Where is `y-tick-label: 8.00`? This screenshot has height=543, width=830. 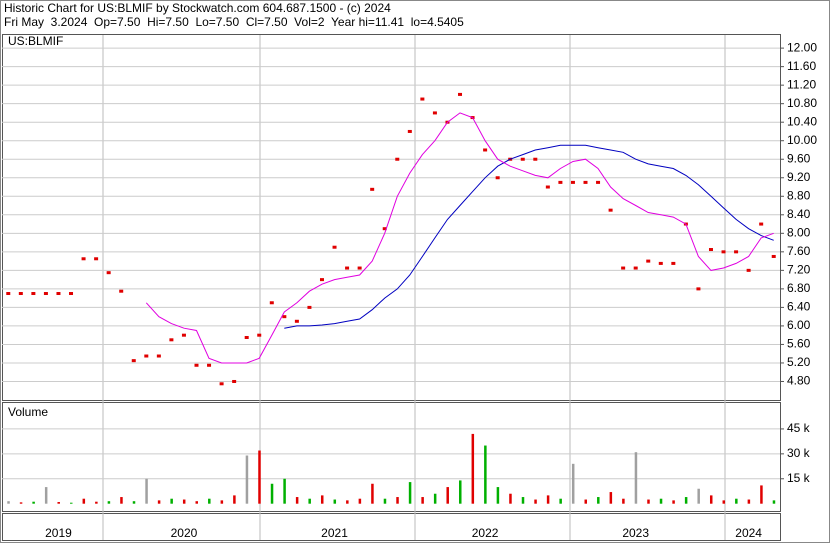
y-tick-label: 8.00 is located at coordinates (799, 232).